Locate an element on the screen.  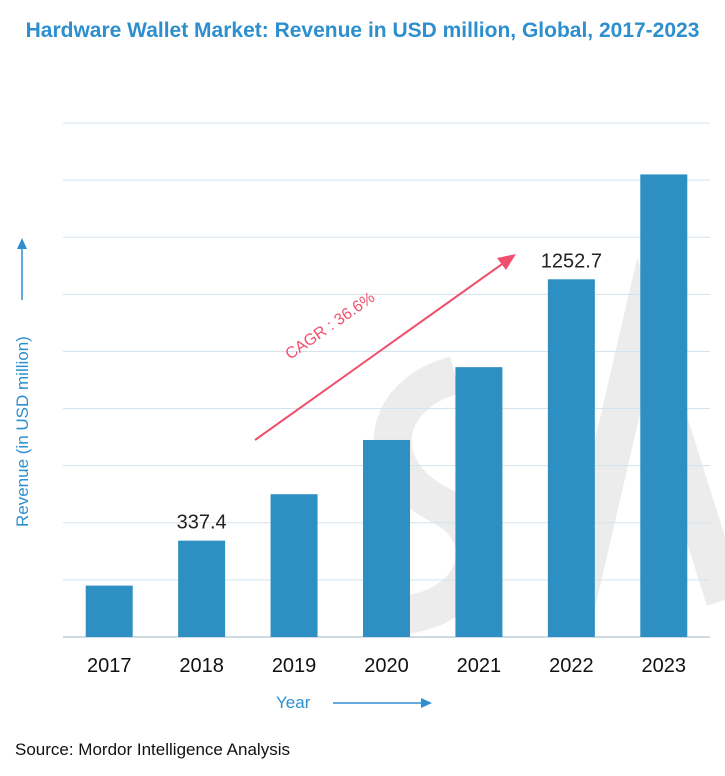
x-tick-label-2019: 2019 is located at coordinates (294, 666).